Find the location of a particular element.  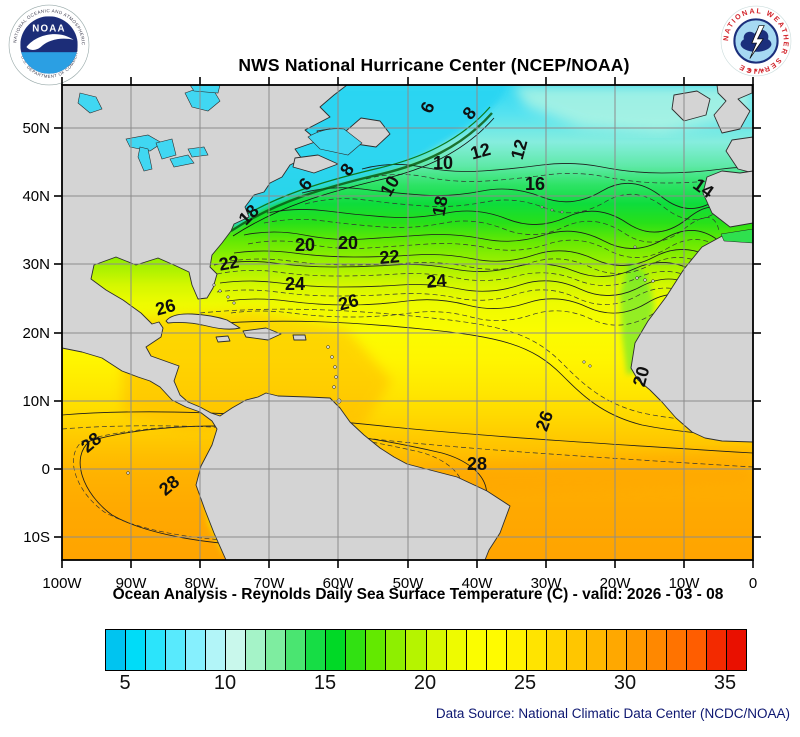

iberia is located at coordinates (727, 199).